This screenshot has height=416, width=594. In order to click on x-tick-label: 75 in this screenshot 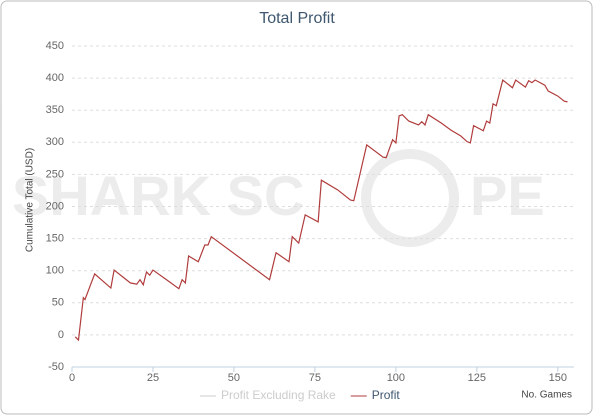, I will do `click(315, 378)`.